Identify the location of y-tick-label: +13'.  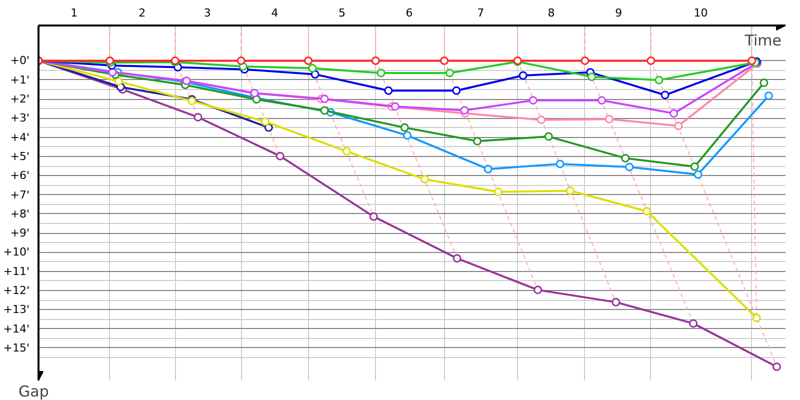
(16, 309).